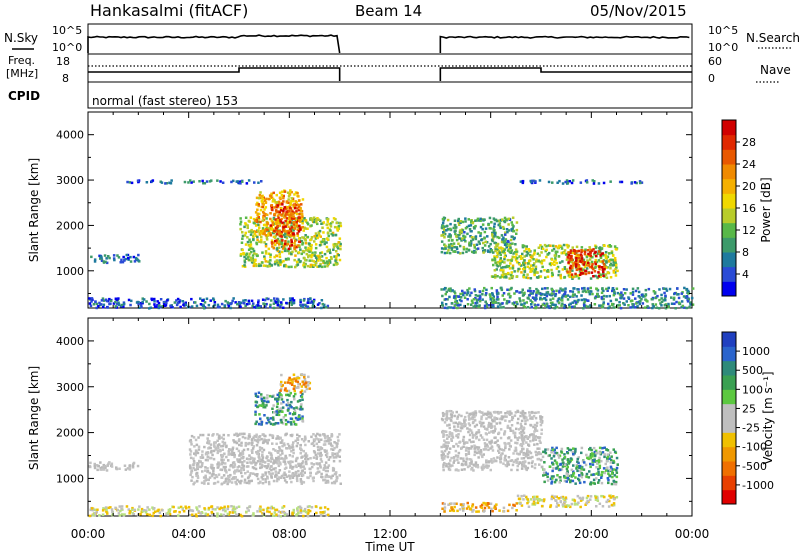 The width and height of the screenshot is (800, 554). What do you see at coordinates (723, 47) in the screenshot?
I see `nsearch-tick-bottom: 10^0` at bounding box center [723, 47].